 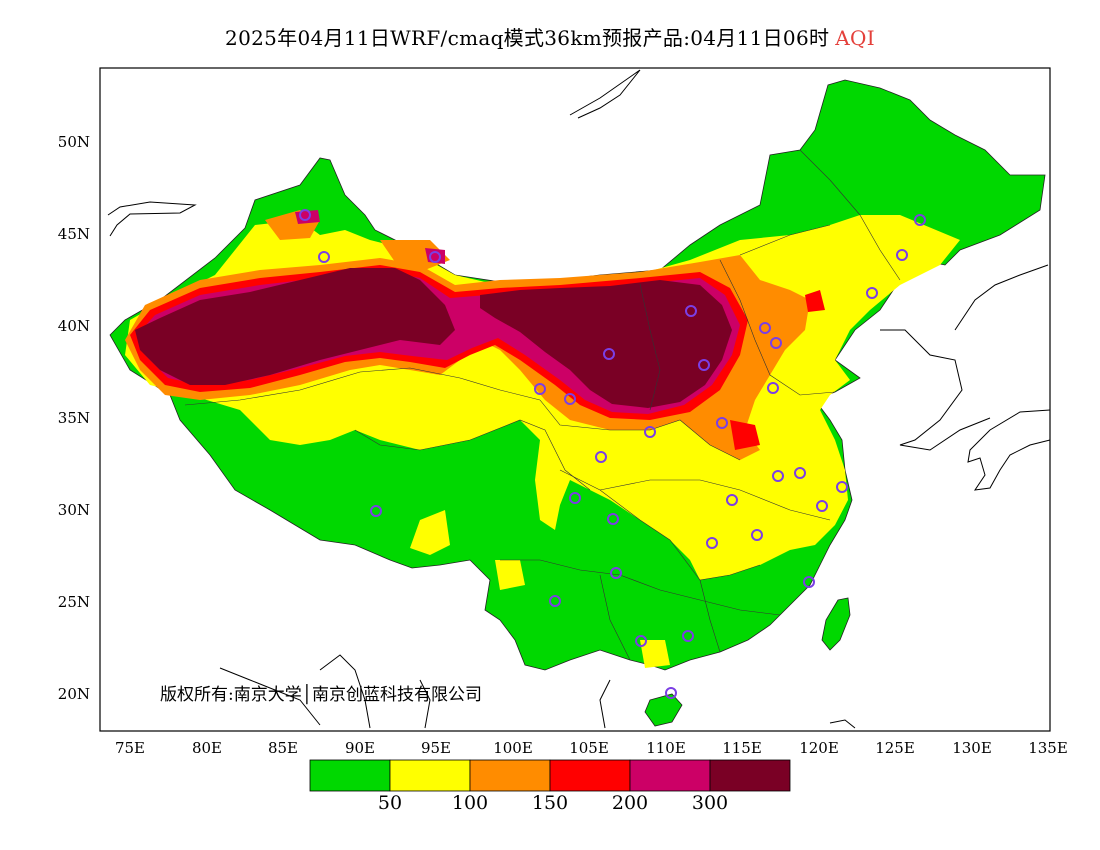 I want to click on lon-label-105e: 105E, so click(x=589, y=748).